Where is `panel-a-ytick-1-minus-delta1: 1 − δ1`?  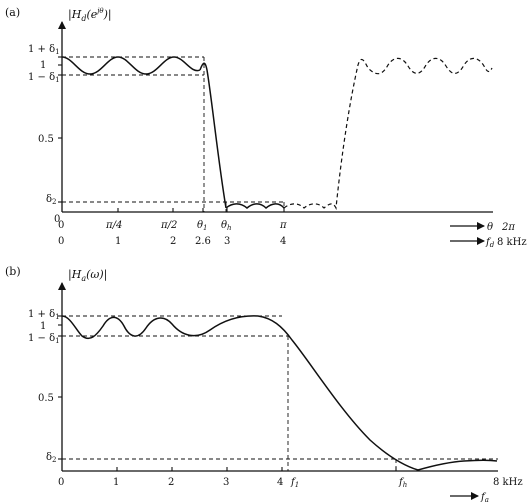 panel-a-ytick-1-minus-delta1: 1 − δ1 is located at coordinates (44, 78).